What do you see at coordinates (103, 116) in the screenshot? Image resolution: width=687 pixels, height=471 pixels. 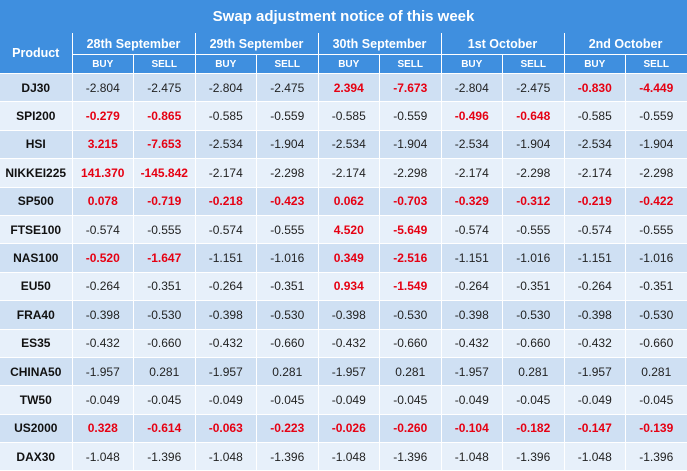 I see `buy-value-cell: -0.279` at bounding box center [103, 116].